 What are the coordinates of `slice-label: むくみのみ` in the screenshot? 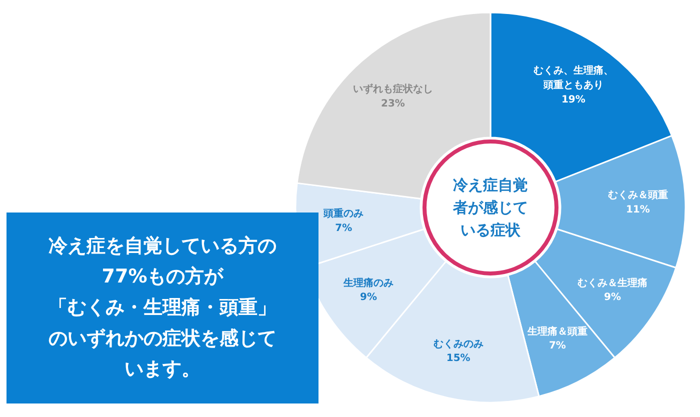 It's located at (458, 344).